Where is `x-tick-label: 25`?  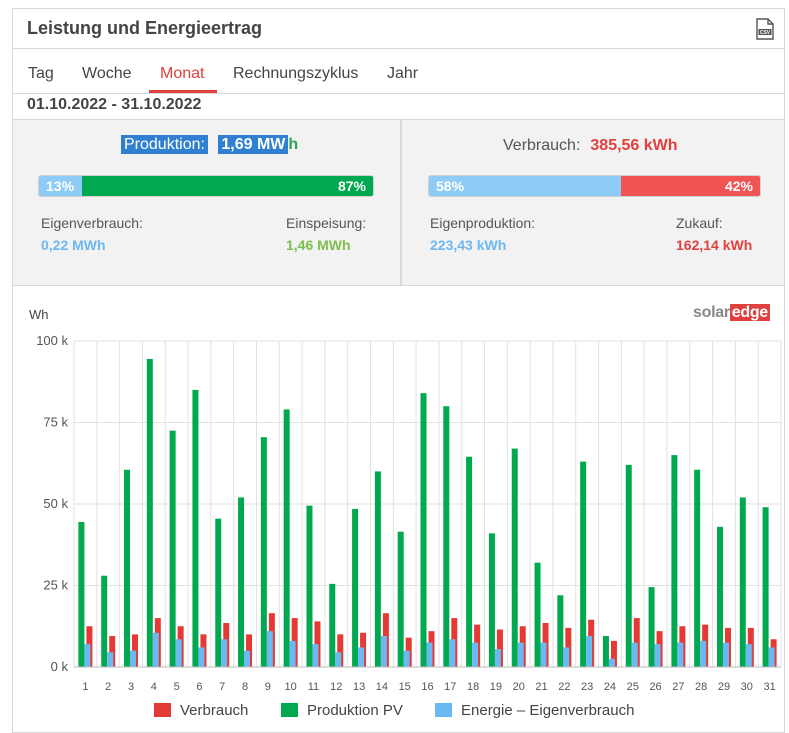
x-tick-label: 25 is located at coordinates (633, 687).